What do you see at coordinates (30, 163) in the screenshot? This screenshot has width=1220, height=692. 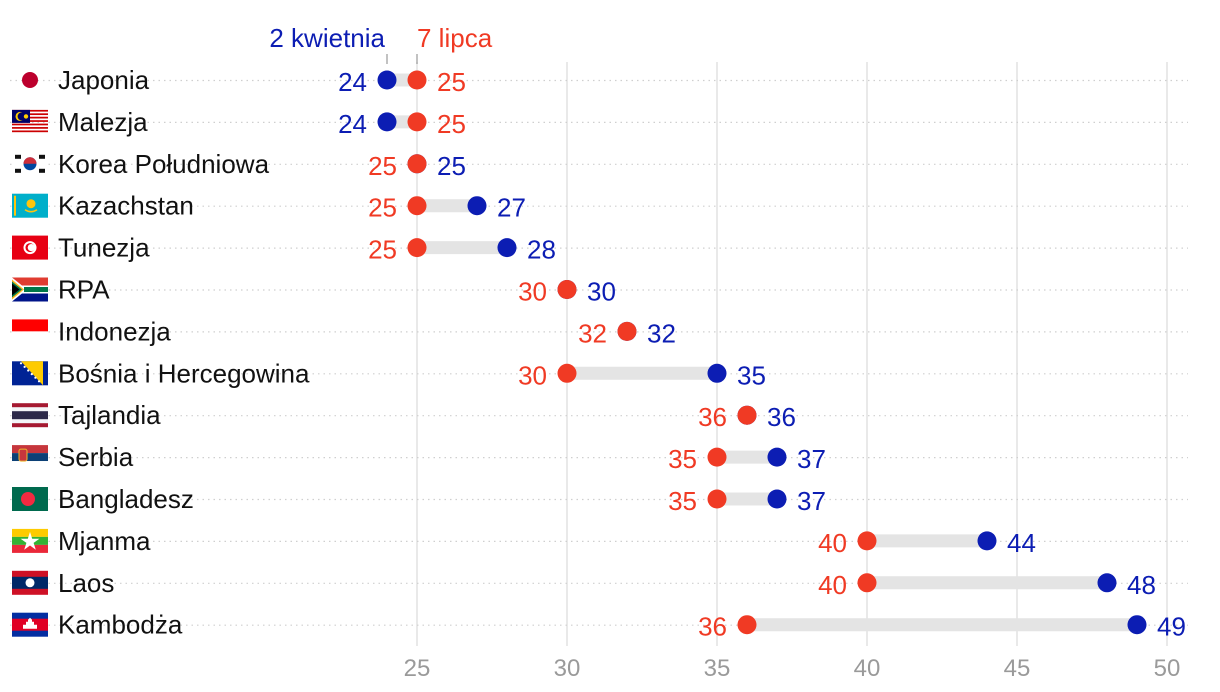 I see `south-korea-flag` at bounding box center [30, 163].